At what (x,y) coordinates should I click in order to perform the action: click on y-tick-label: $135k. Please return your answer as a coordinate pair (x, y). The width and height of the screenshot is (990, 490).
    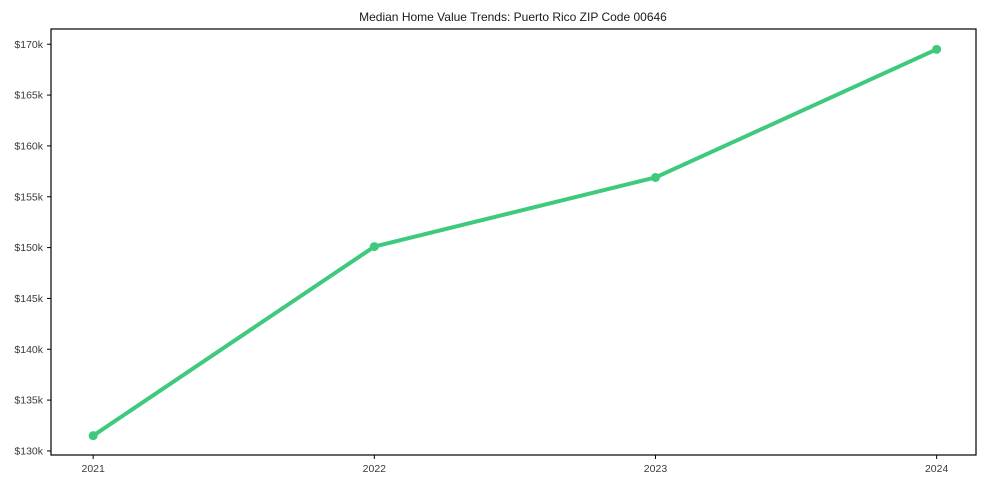
    Looking at the image, I should click on (28, 401).